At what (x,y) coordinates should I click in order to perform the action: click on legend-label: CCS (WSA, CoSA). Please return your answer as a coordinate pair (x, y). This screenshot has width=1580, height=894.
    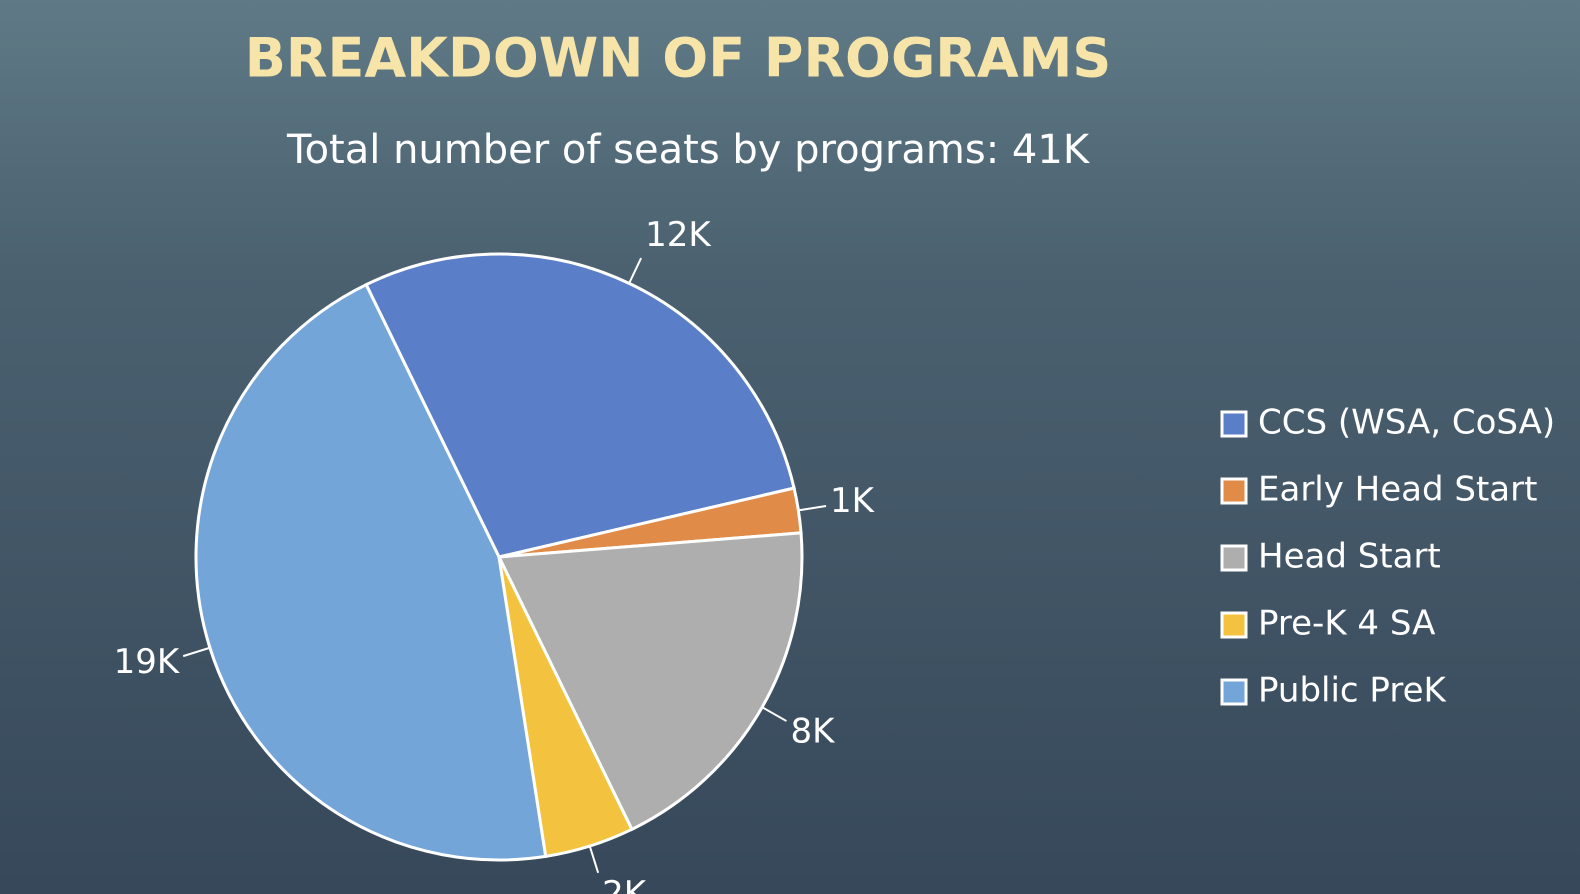
    Looking at the image, I should click on (1406, 423).